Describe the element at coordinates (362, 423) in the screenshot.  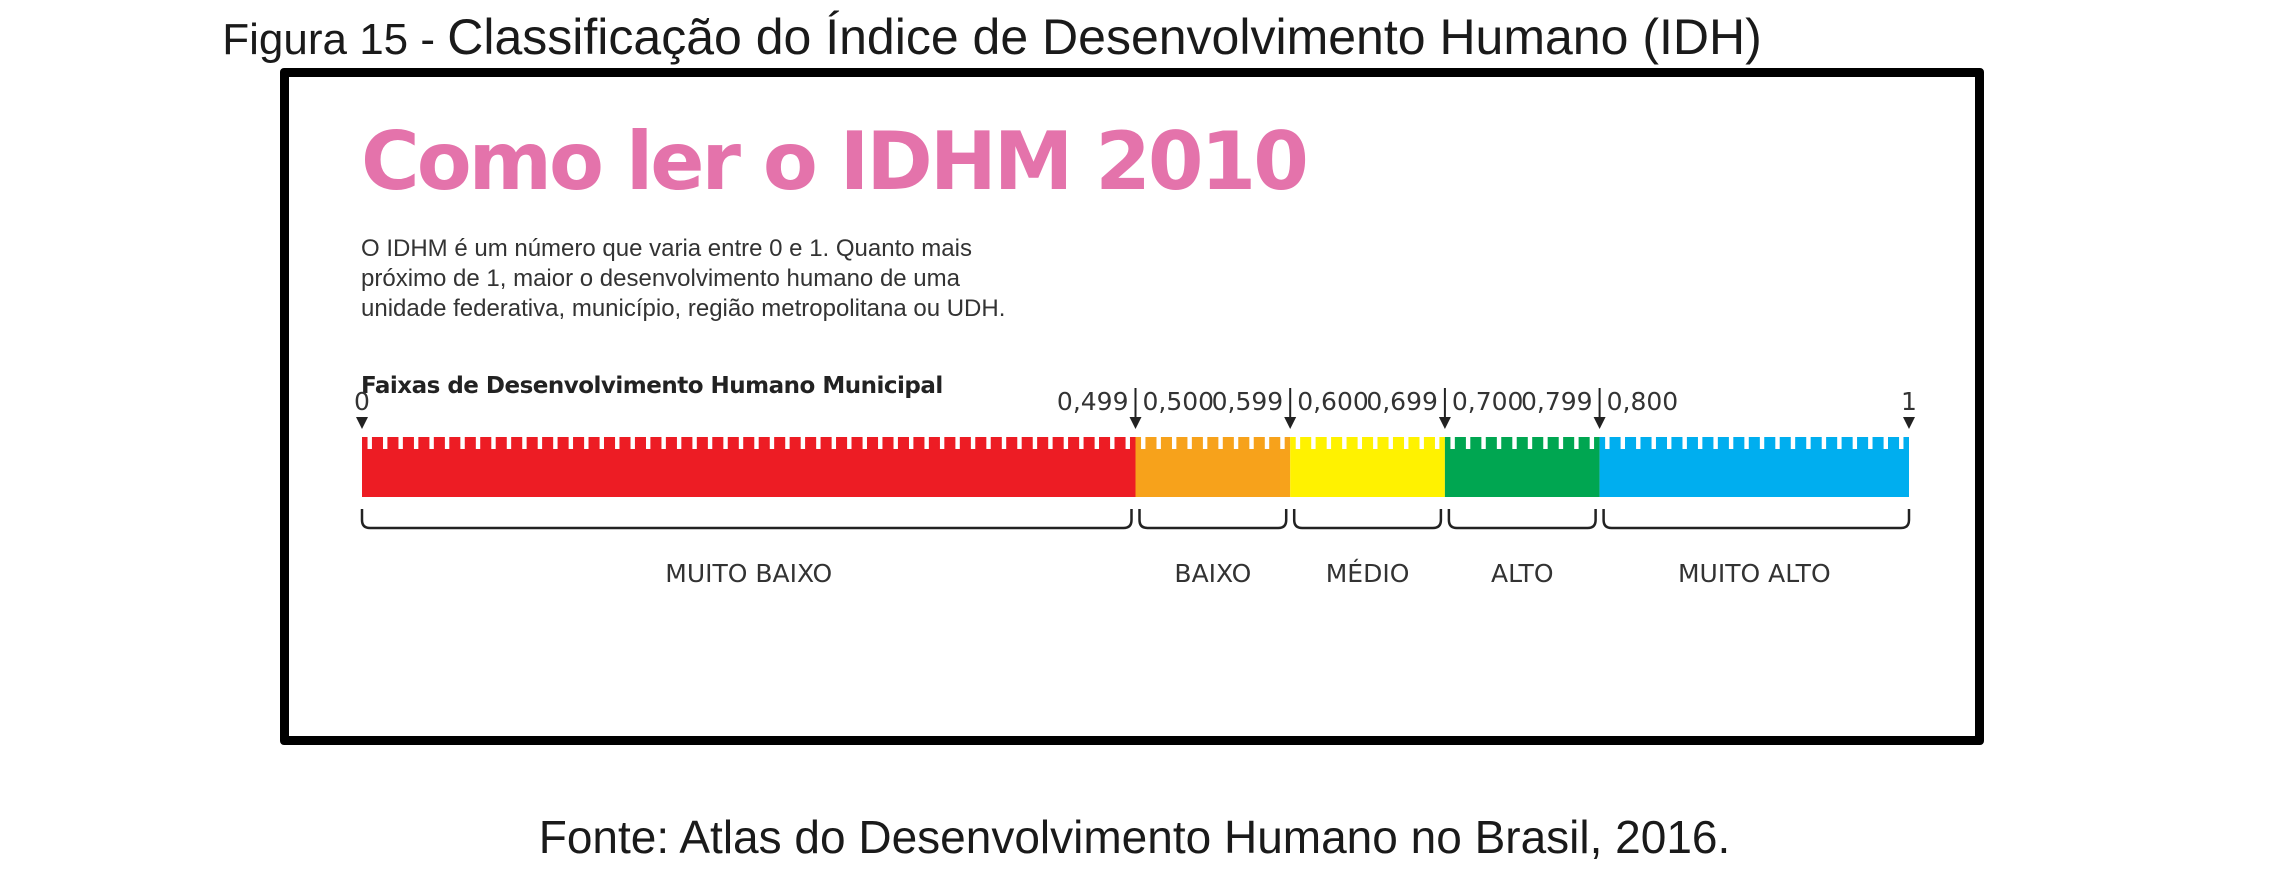
I see `scale-start-marker` at that location.